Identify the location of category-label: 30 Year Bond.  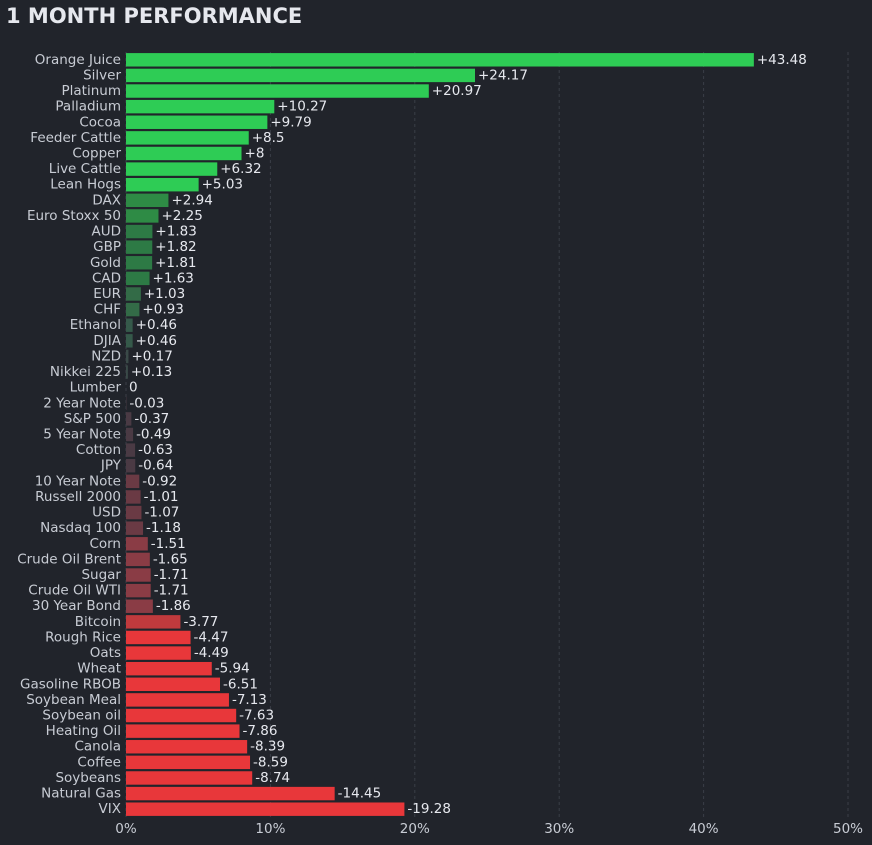
(76, 606).